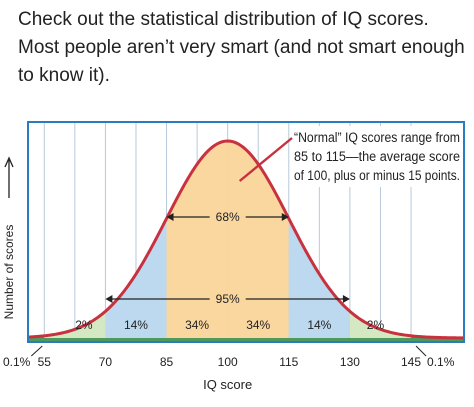  I want to click on annotation-line: “Normal” IQ scores range from, so click(377, 137).